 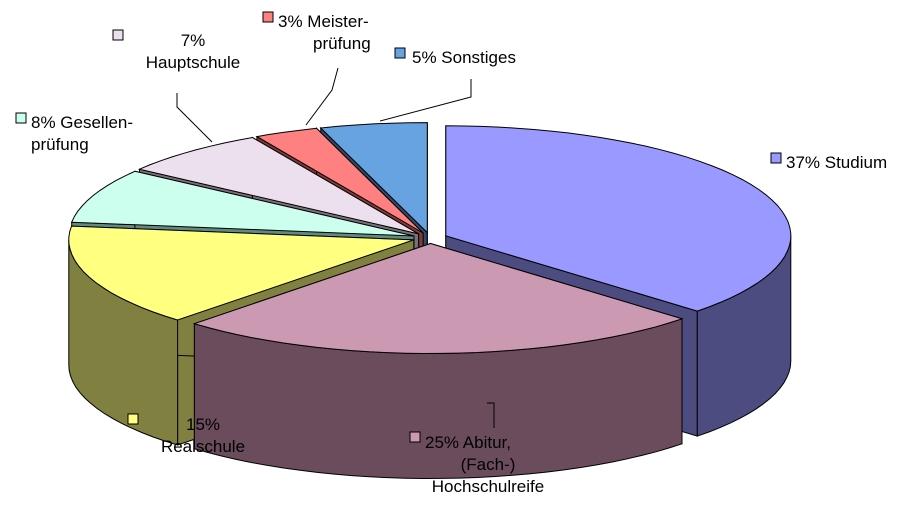 What do you see at coordinates (203, 446) in the screenshot?
I see `slice-label-text-2-1: Realschule` at bounding box center [203, 446].